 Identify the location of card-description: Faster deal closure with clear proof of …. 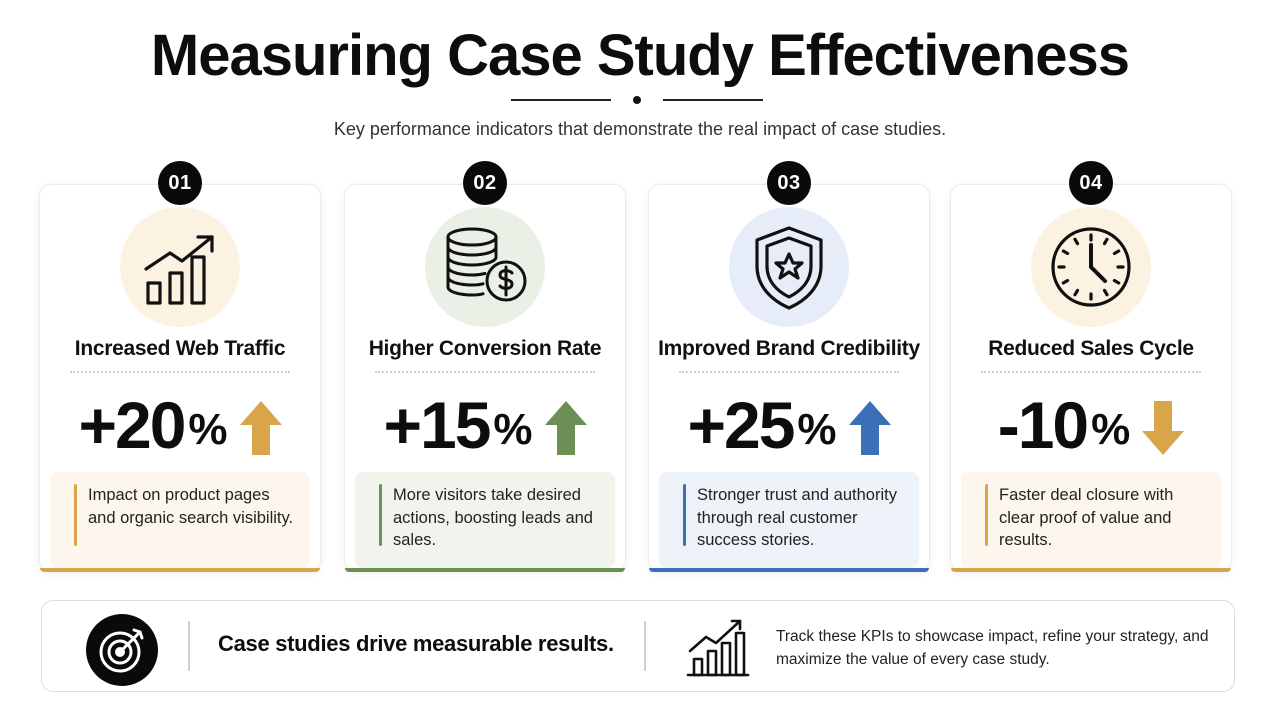
(1091, 520).